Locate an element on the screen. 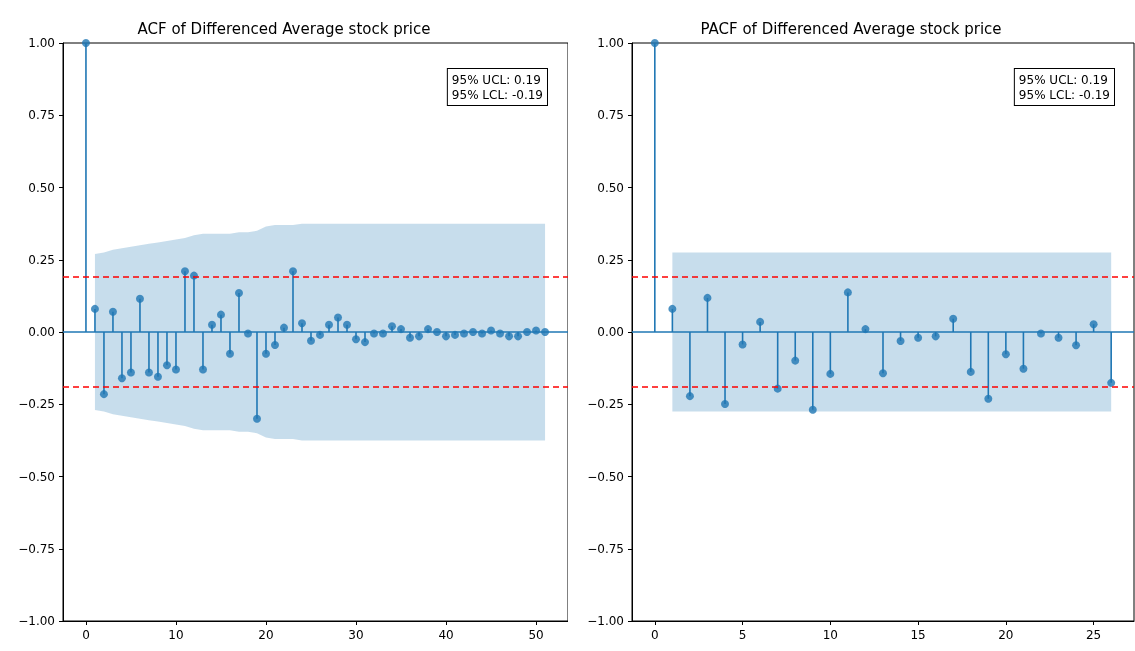 The height and width of the screenshot is (651, 1135). x-tick-label: 25 is located at coordinates (1093, 635).